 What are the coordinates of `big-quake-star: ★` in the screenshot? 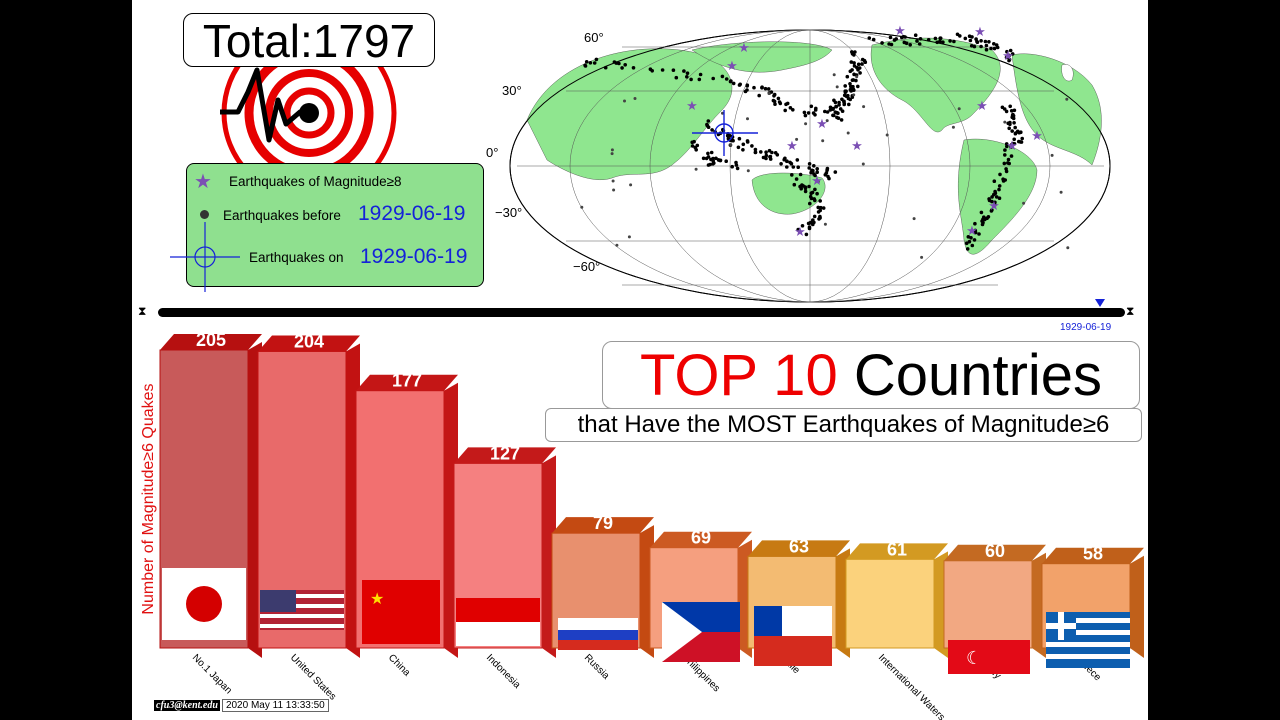 It's located at (982, 105).